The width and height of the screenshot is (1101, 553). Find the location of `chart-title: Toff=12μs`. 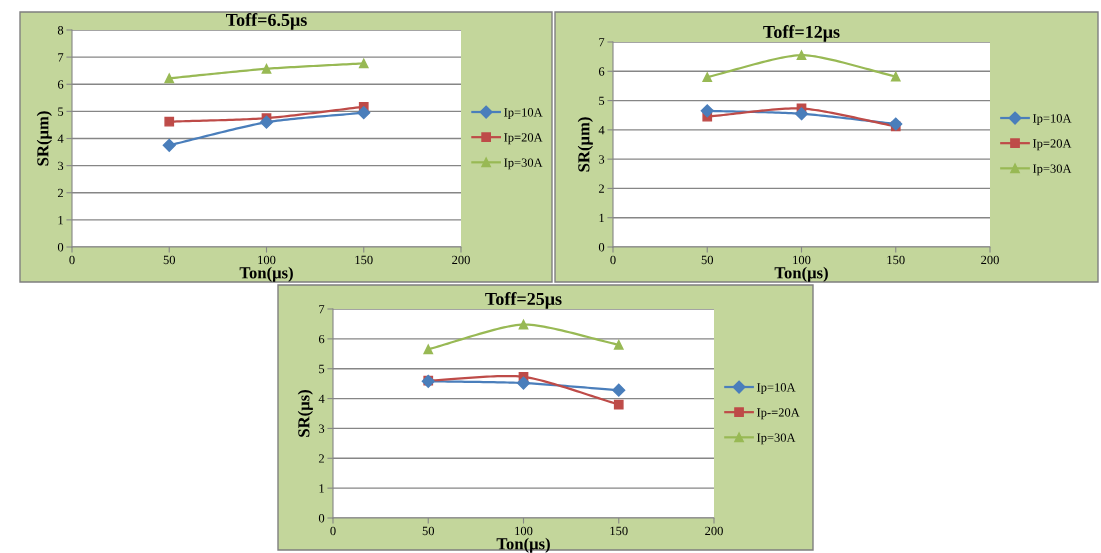

chart-title: Toff=12μs is located at coordinates (801, 33).